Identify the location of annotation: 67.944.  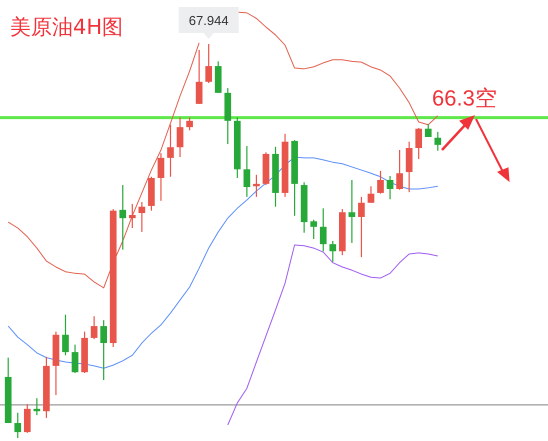
(208, 20).